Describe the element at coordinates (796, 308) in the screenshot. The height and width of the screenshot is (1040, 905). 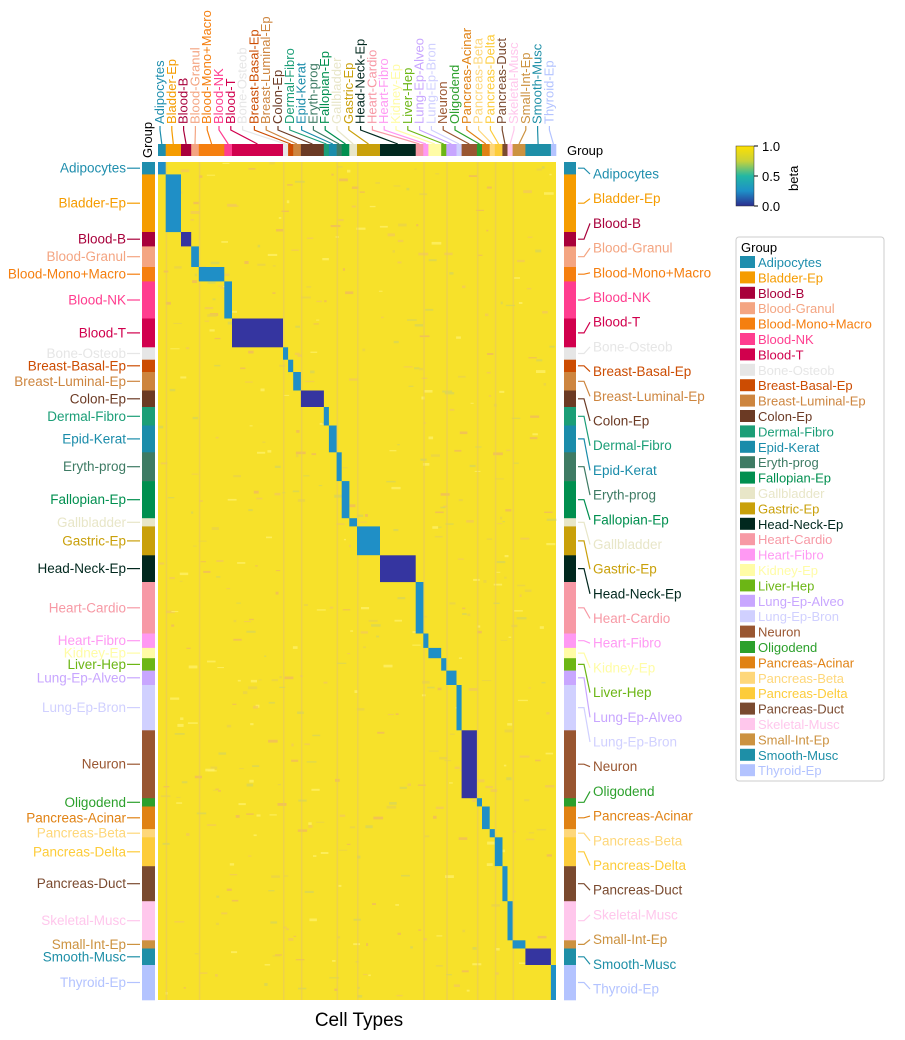
I see `legend-label-blood-granul: Blood-Granul` at that location.